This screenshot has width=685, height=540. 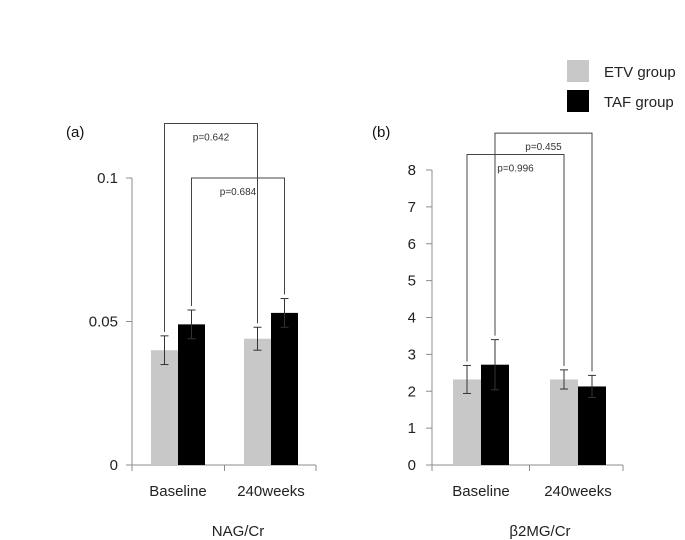 What do you see at coordinates (621, 86) in the screenshot?
I see `legend: ETV group TAF group` at bounding box center [621, 86].